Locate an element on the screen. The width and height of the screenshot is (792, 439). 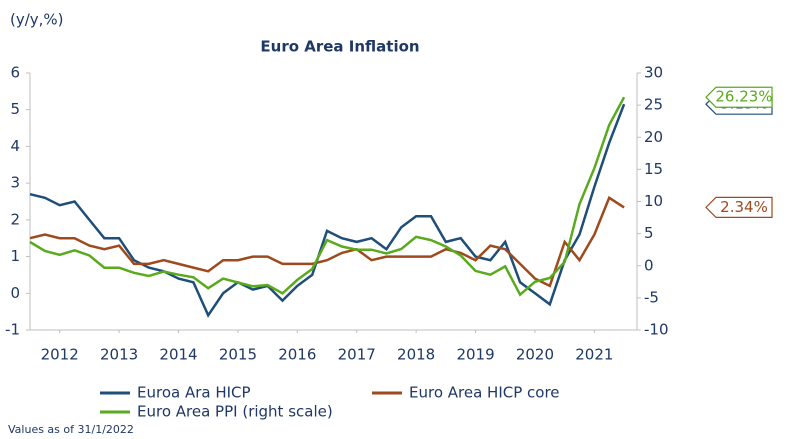
y-tick-label: 3 is located at coordinates (15, 183).